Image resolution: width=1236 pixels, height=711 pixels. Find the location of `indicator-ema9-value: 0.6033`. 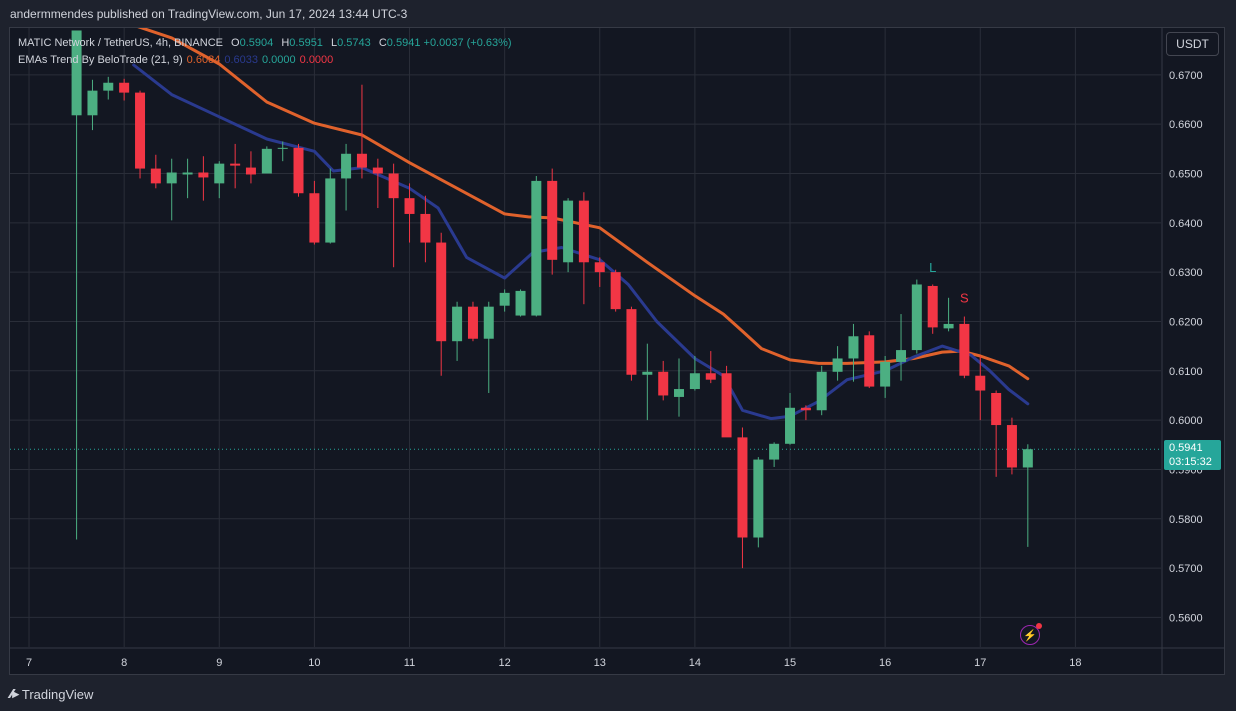

indicator-ema9-value: 0.6033 is located at coordinates (241, 60).